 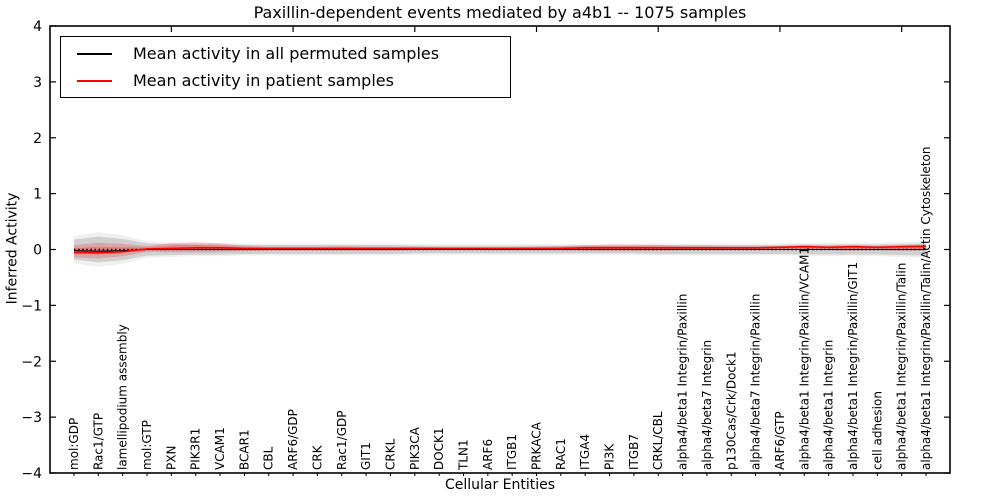 What do you see at coordinates (171, 458) in the screenshot?
I see `x-category-label: PXN` at bounding box center [171, 458].